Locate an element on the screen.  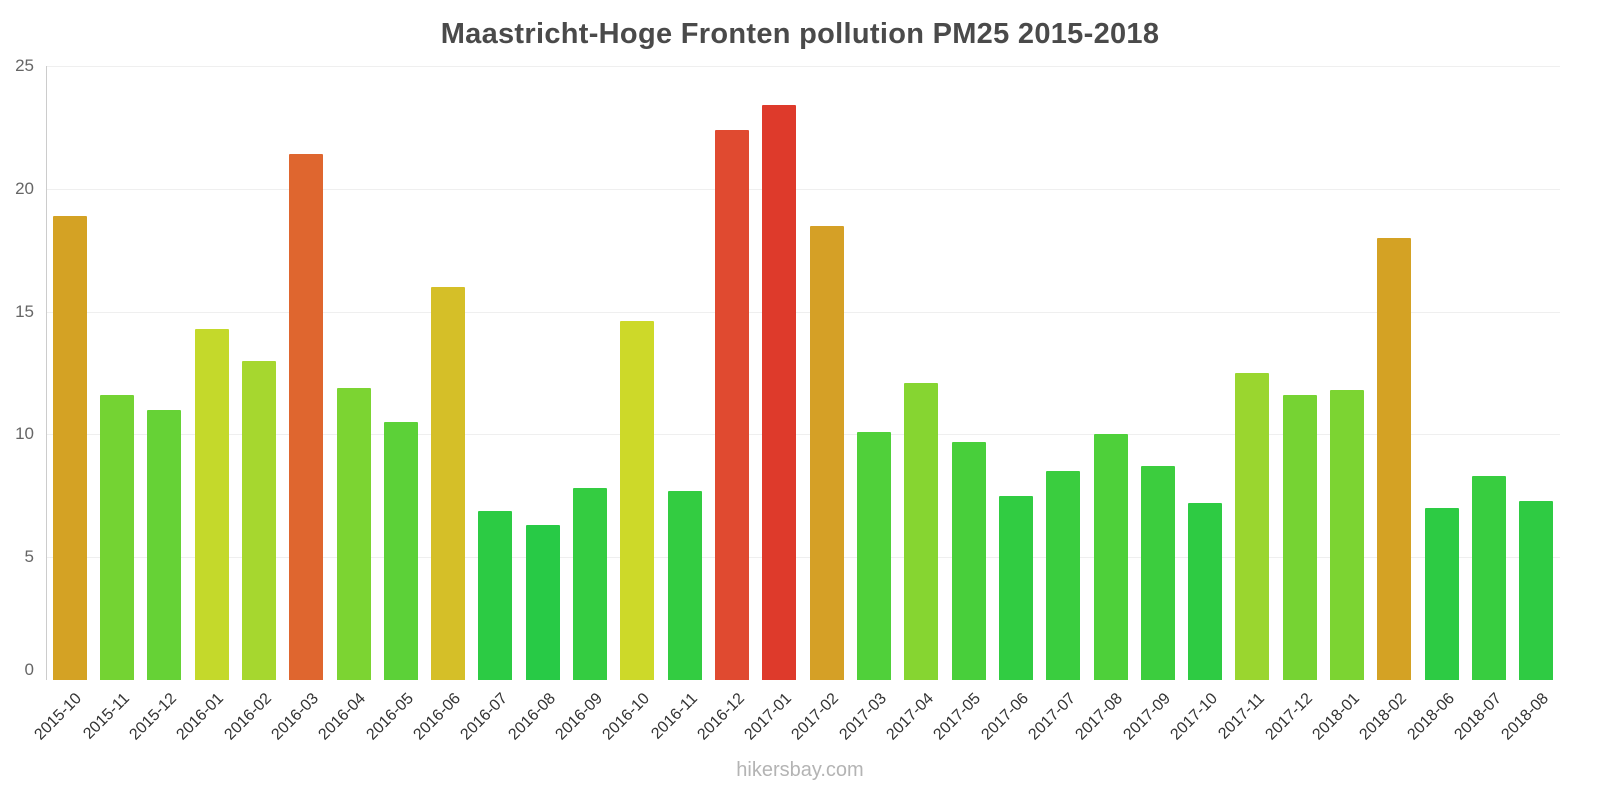
bar-slot: 2017-11 is located at coordinates (1246, 404).